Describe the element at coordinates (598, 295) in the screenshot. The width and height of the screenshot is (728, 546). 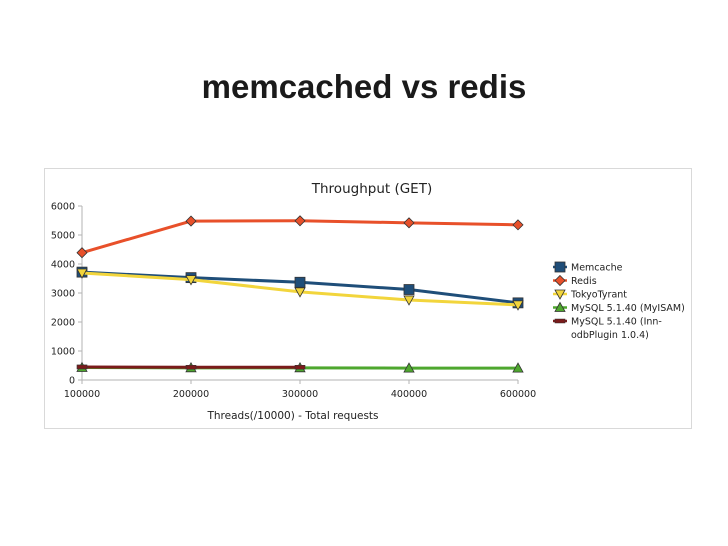
I see `legend-label: TokyoTyrant` at that location.